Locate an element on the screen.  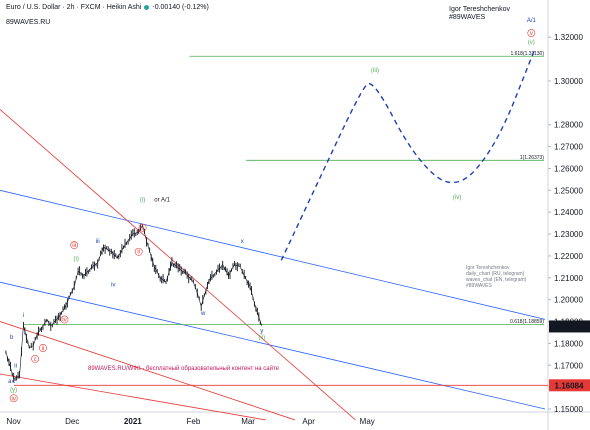
author-block: Igor Tereshchenkov #89WAVES is located at coordinates (479, 14).